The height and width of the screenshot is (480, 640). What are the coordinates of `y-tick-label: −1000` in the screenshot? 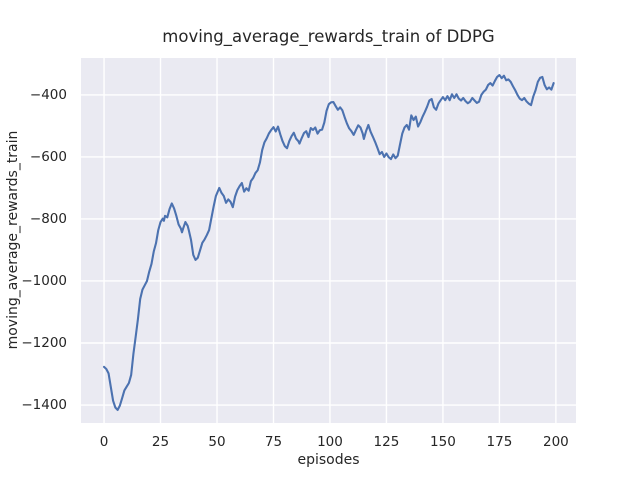 It's located at (44, 280).